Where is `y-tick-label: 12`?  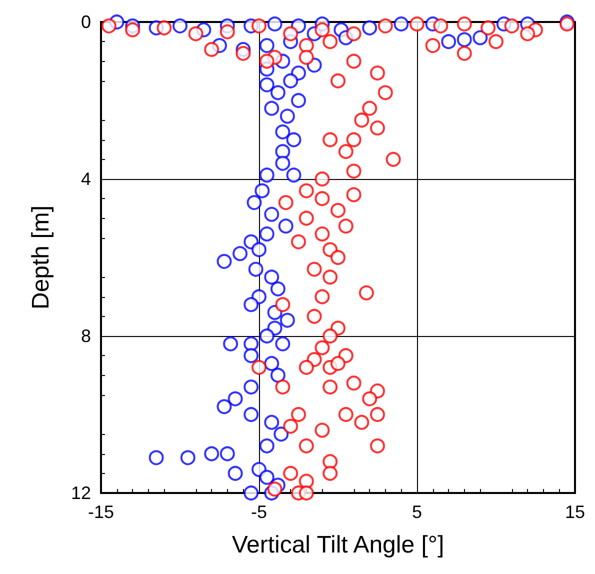
y-tick-label: 12 is located at coordinates (80, 493).